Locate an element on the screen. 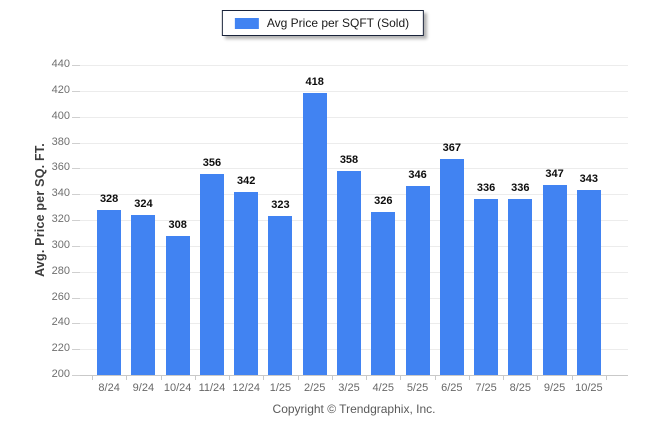 This screenshot has width=646, height=434. x-tick-label: 10/24 is located at coordinates (177, 388).